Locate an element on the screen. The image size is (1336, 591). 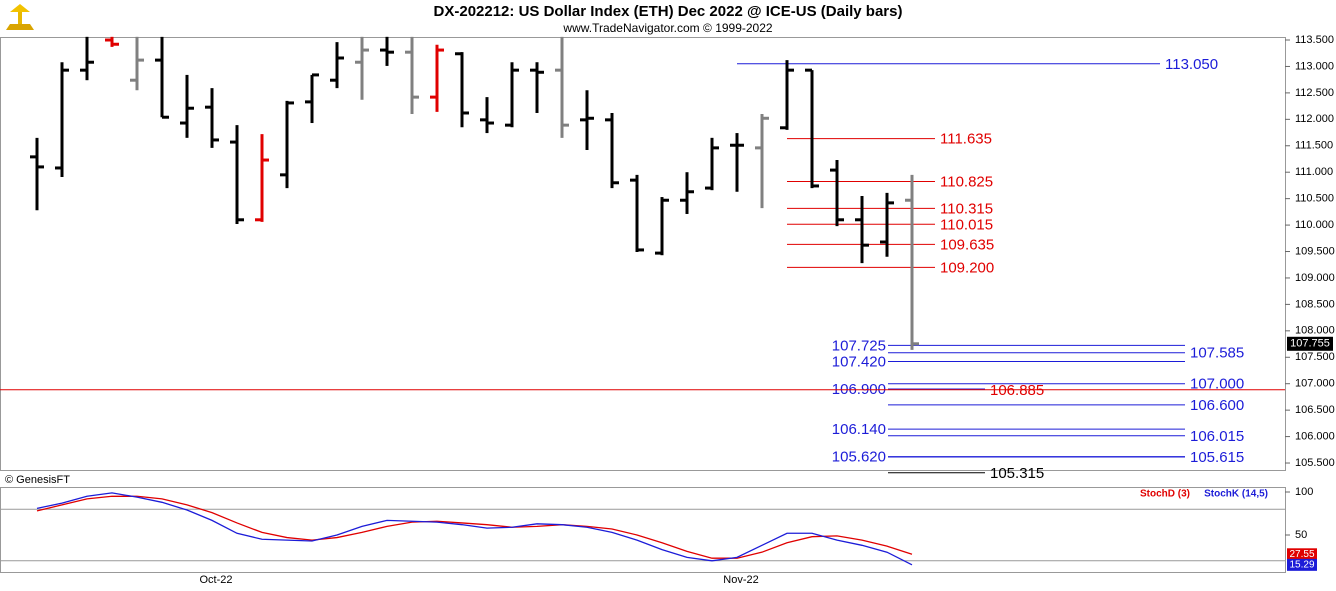
level-label: 107.585 is located at coordinates (1217, 353).